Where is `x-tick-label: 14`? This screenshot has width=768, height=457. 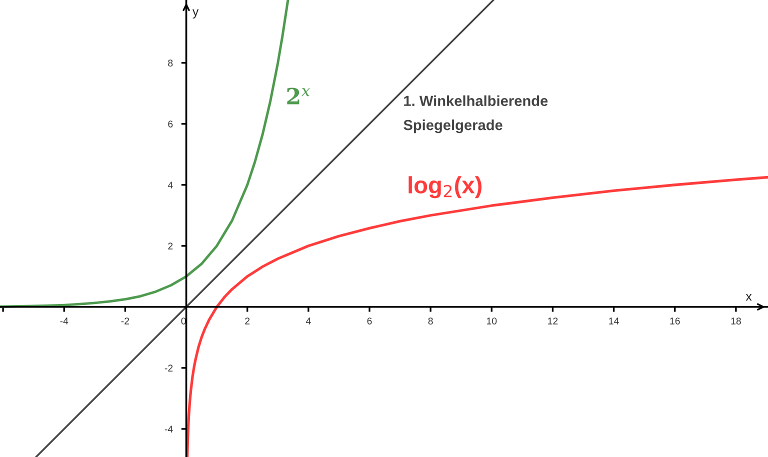 x-tick-label: 14 is located at coordinates (614, 321).